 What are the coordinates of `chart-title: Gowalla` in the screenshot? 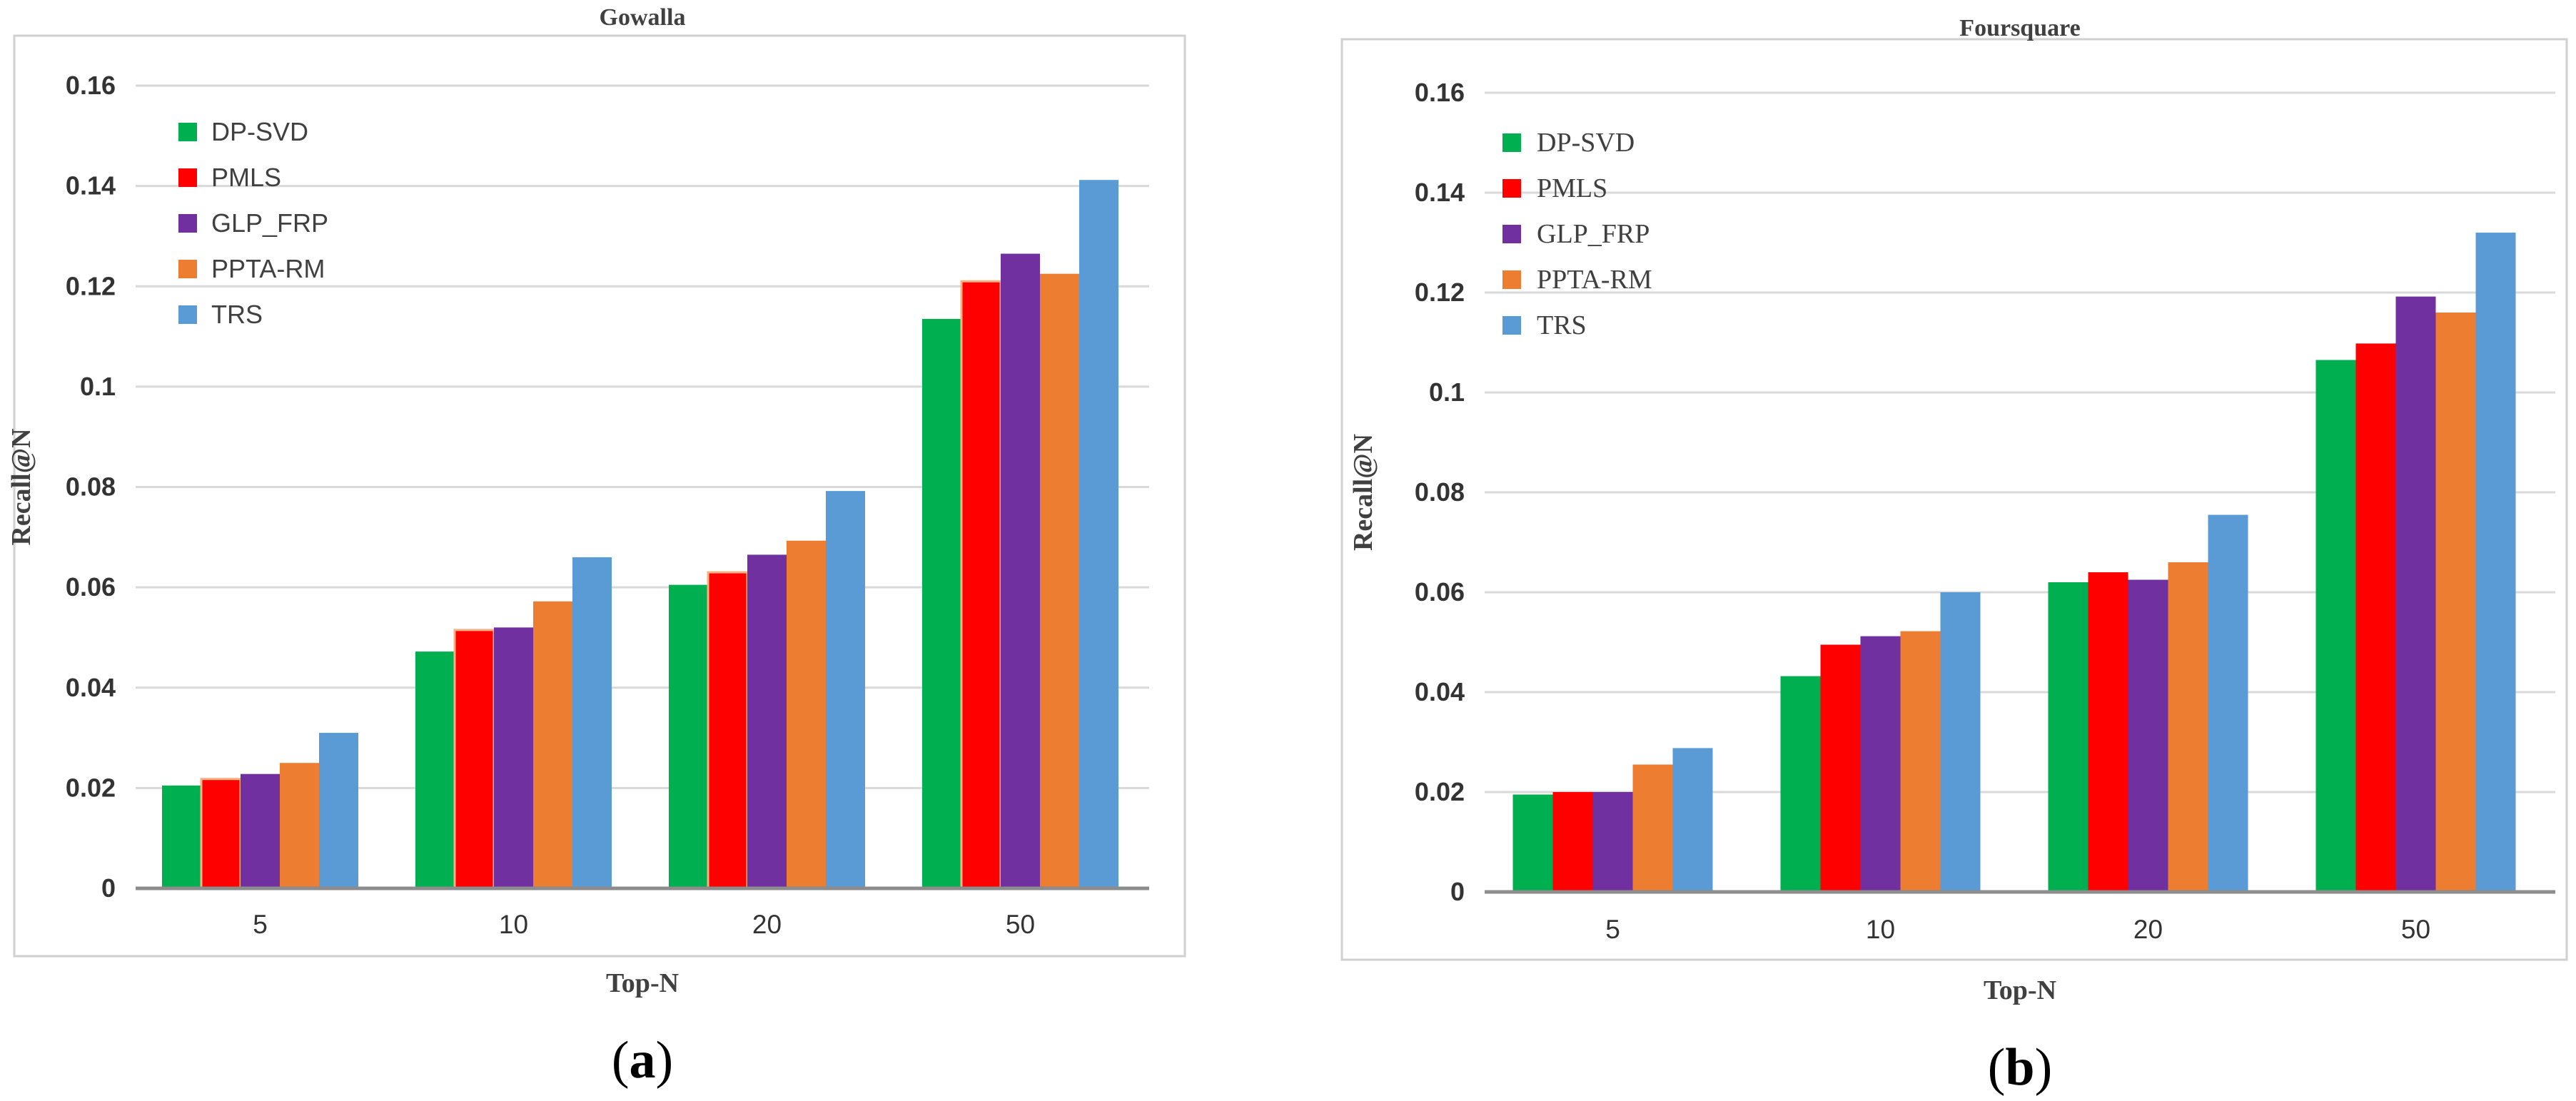 It's located at (643, 17).